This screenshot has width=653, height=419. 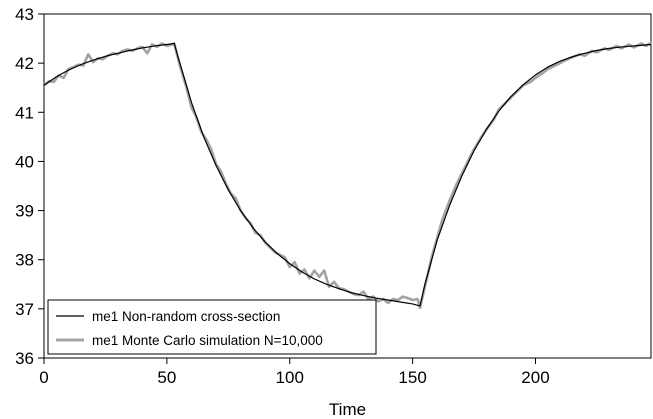 I want to click on x-axis: 0 50 100 150 200, so click(x=294, y=372).